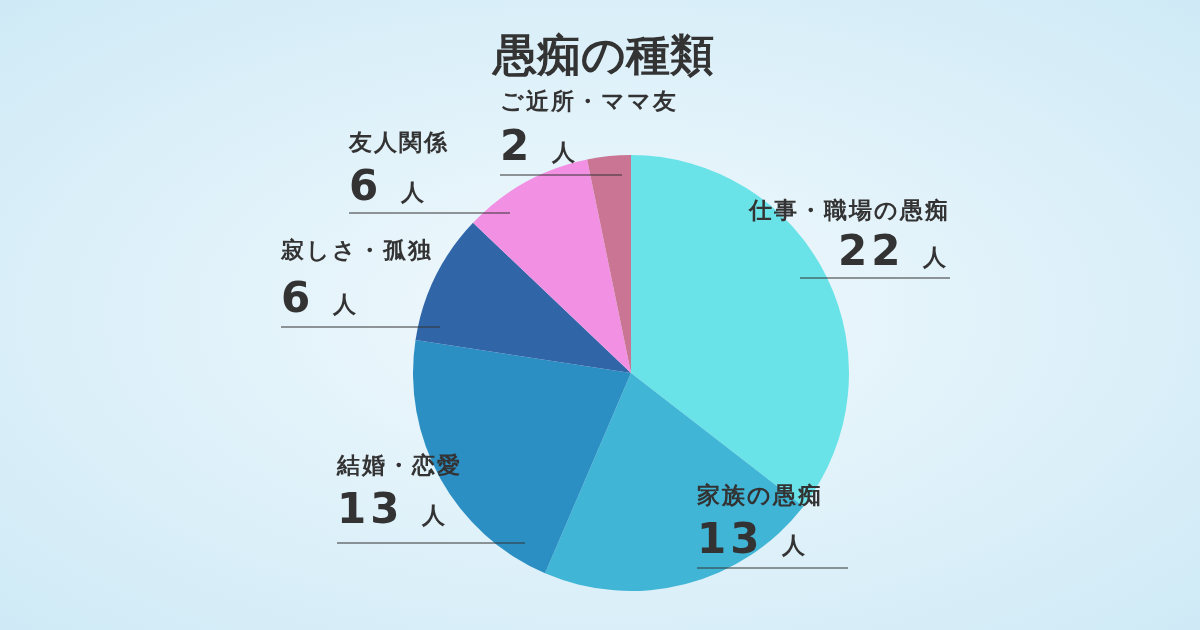 Image resolution: width=1200 pixels, height=630 pixels. Describe the element at coordinates (539, 145) in the screenshot. I see `data-label: 2 人` at that location.